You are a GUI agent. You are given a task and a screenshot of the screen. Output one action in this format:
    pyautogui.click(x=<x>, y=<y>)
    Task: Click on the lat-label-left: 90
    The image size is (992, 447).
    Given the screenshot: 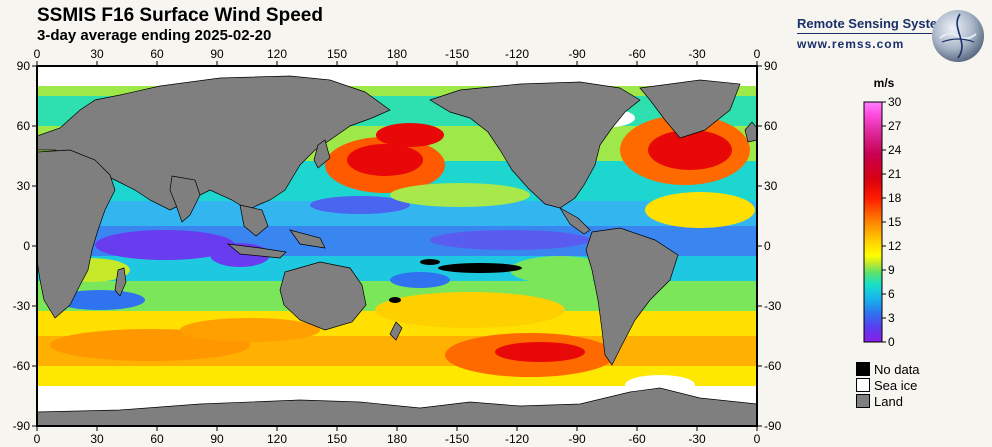 What is the action you would take?
    pyautogui.click(x=24, y=66)
    